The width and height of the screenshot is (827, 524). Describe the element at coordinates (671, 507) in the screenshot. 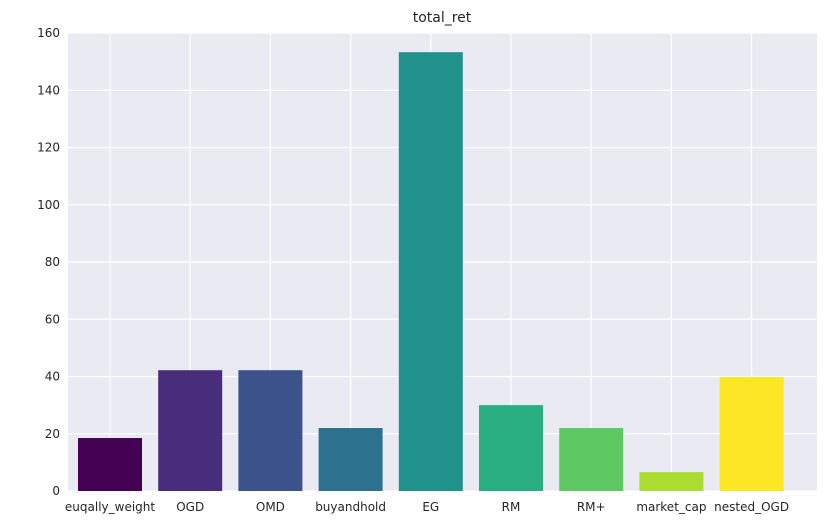

I see `x-tick-label: market_cap` at that location.